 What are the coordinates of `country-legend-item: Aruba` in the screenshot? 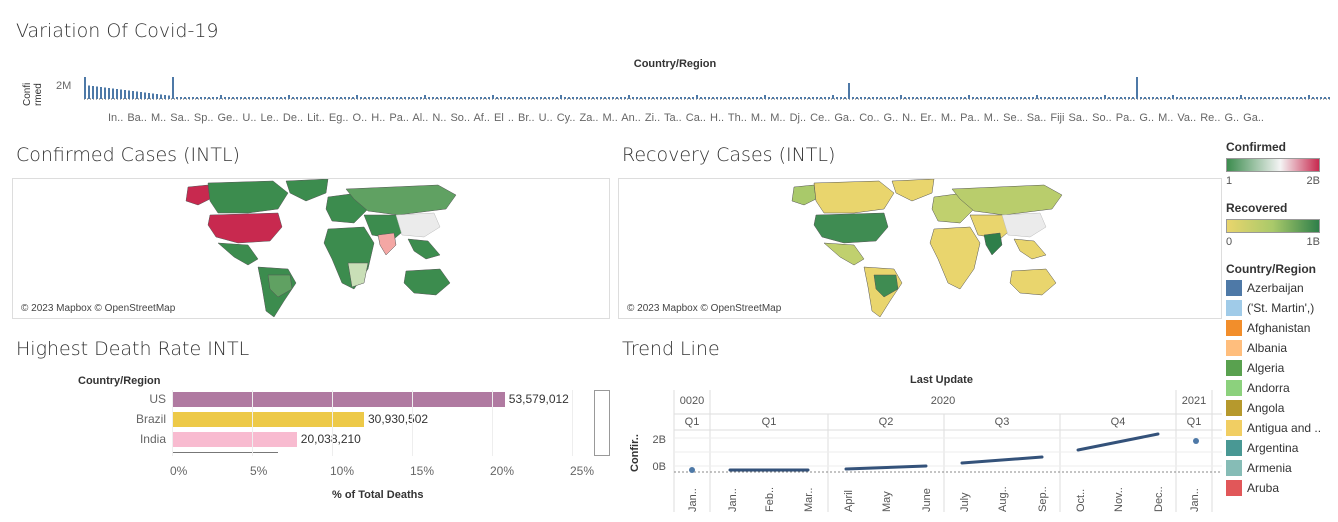 It's located at (1280, 488).